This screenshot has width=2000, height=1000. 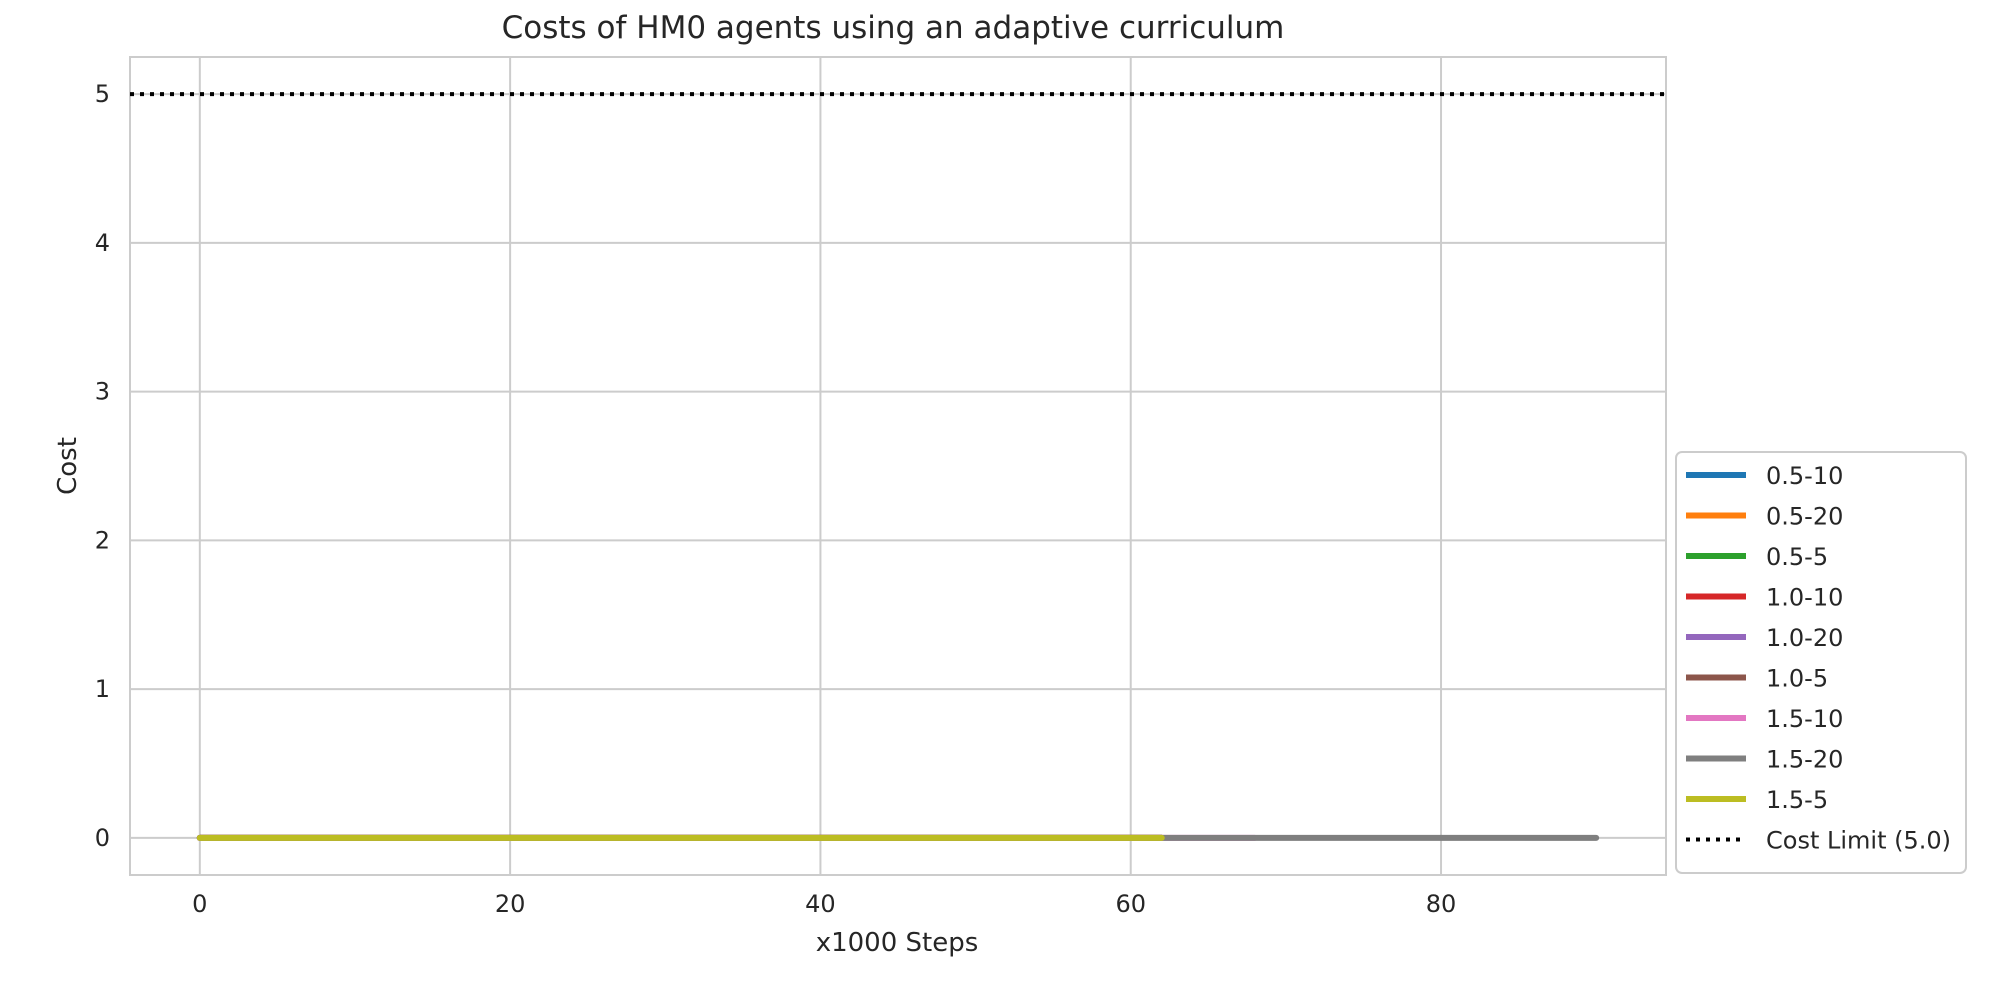 I want to click on y-tick-label: 1, so click(x=102, y=689).